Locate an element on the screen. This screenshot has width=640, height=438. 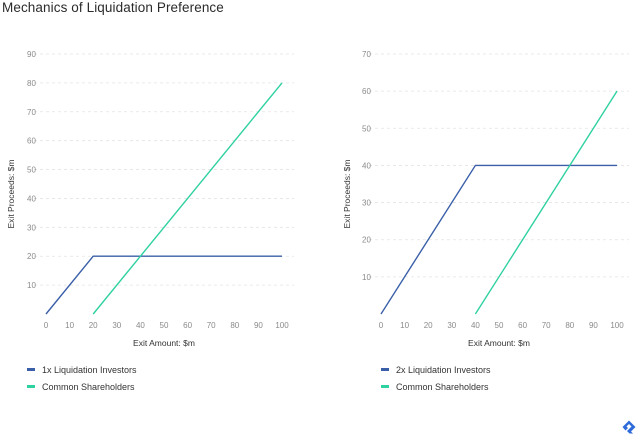
page-title: Mechanics of Liquidation Preference is located at coordinates (113, 7).